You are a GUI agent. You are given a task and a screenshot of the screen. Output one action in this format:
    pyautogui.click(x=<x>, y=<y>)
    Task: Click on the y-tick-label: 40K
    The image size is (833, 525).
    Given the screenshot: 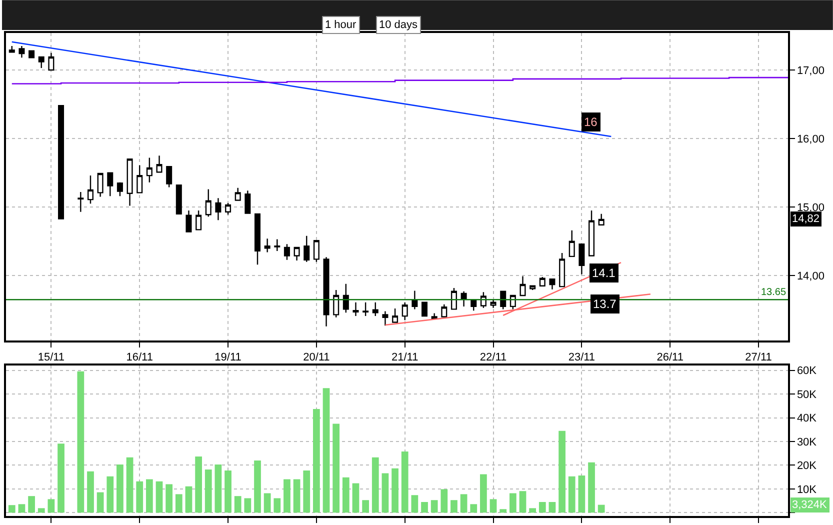 What is the action you would take?
    pyautogui.click(x=807, y=418)
    